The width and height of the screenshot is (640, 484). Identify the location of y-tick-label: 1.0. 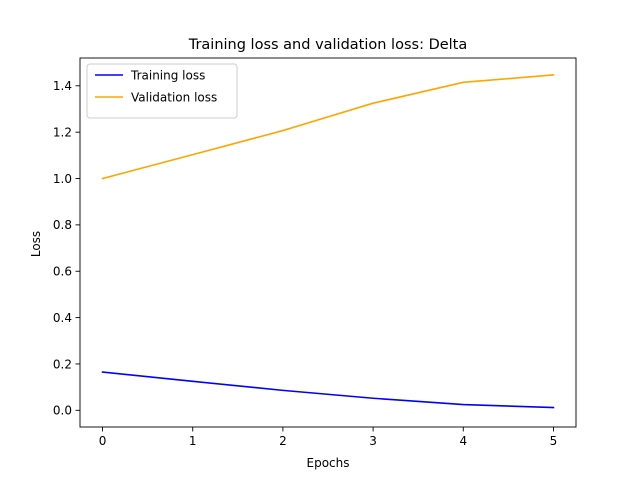
(62, 179).